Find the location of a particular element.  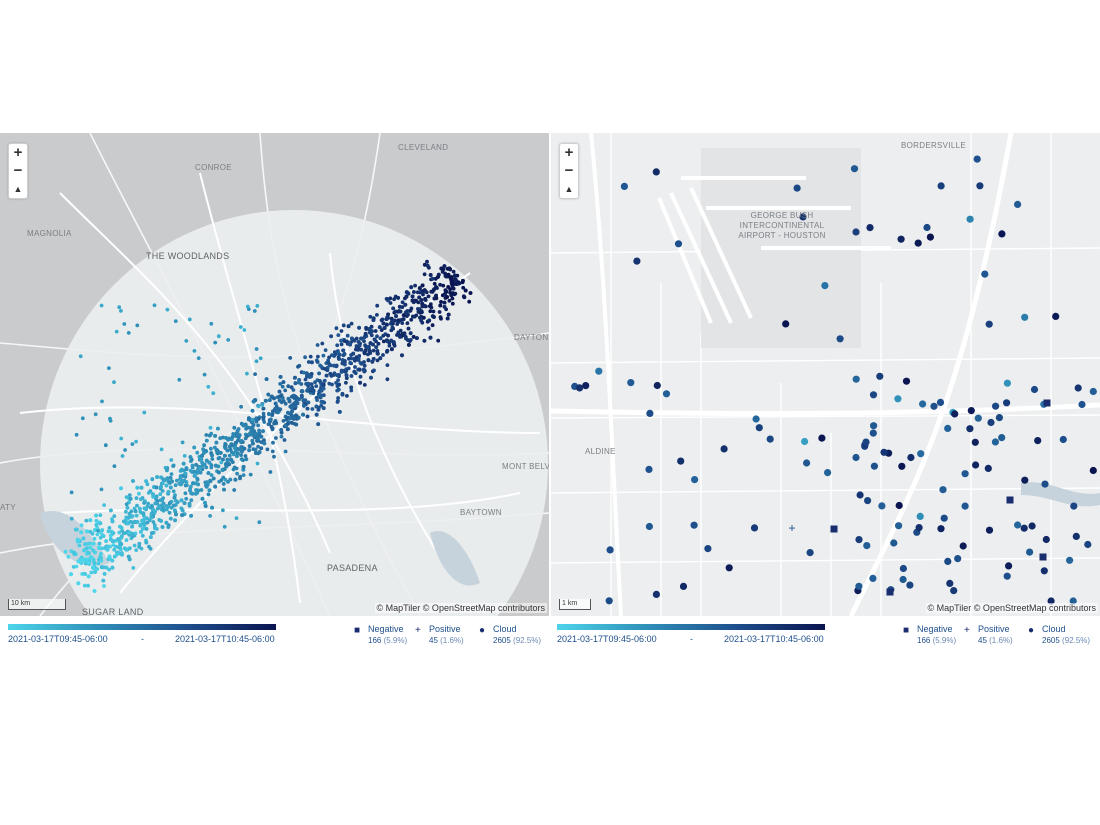

runway is located at coordinates (721, 253).